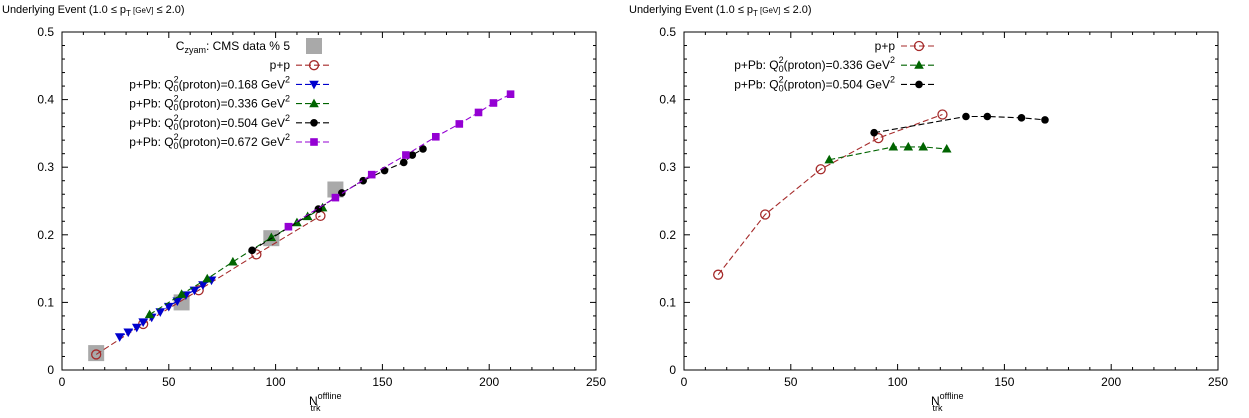  I want to click on x-tick-label: 200, so click(1111, 382).